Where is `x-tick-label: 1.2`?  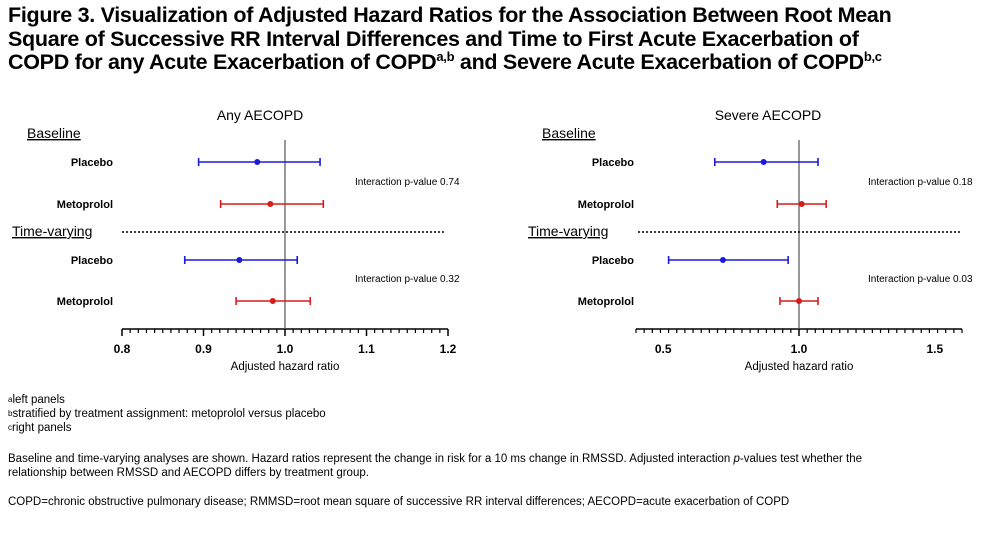 x-tick-label: 1.2 is located at coordinates (448, 349).